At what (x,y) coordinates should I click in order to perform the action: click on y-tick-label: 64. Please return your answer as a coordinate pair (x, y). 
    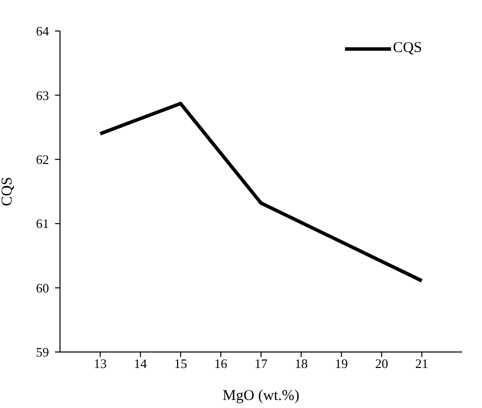
    Looking at the image, I should click on (43, 31).